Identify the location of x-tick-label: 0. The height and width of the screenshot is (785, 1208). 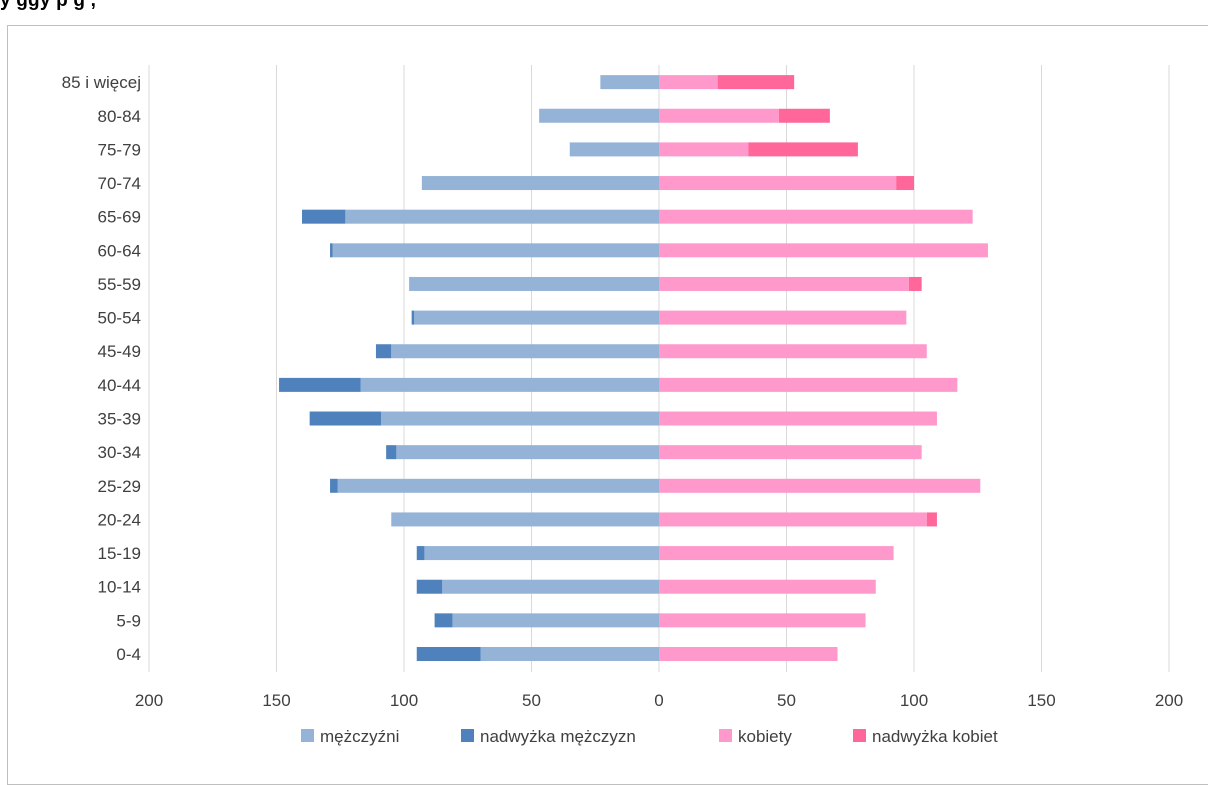
(658, 700).